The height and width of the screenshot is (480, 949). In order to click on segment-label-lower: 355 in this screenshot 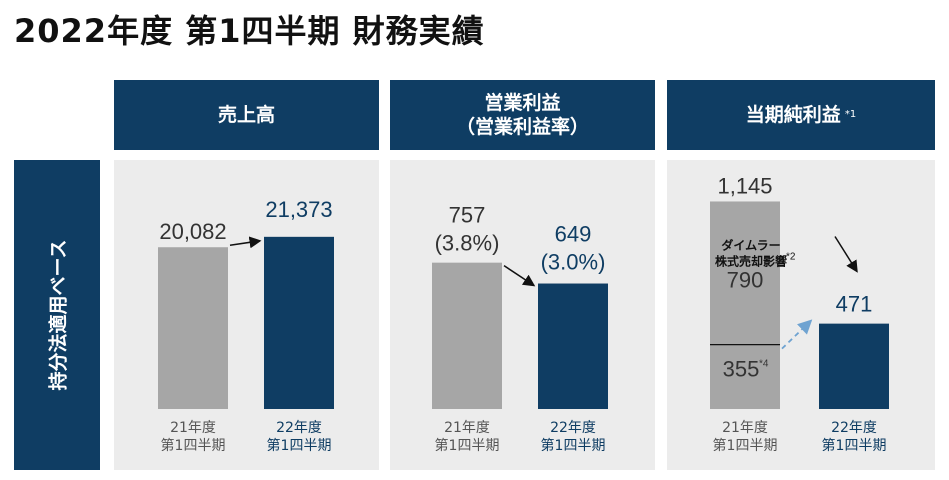, I will do `click(741, 369)`.